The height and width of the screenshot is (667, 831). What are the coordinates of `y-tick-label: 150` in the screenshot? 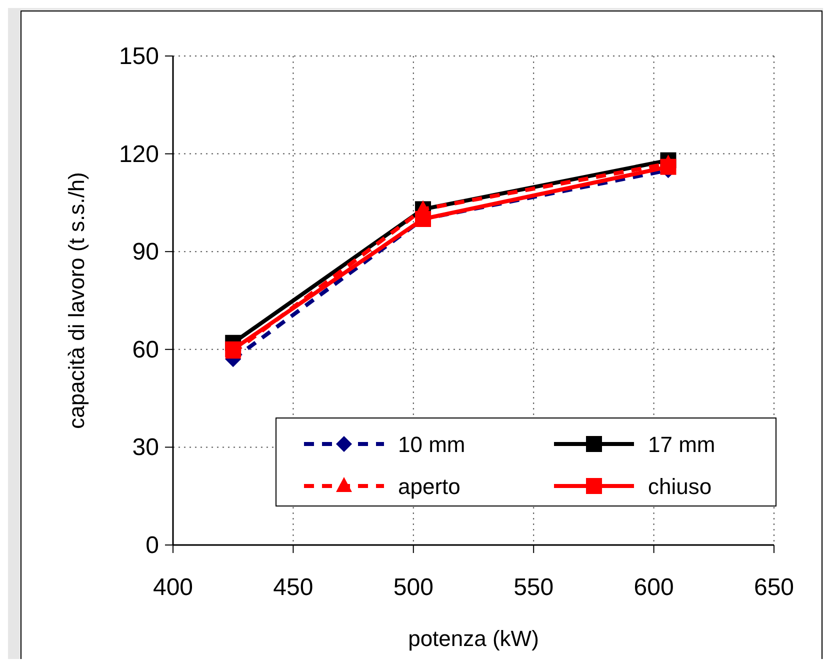 It's located at (138, 56).